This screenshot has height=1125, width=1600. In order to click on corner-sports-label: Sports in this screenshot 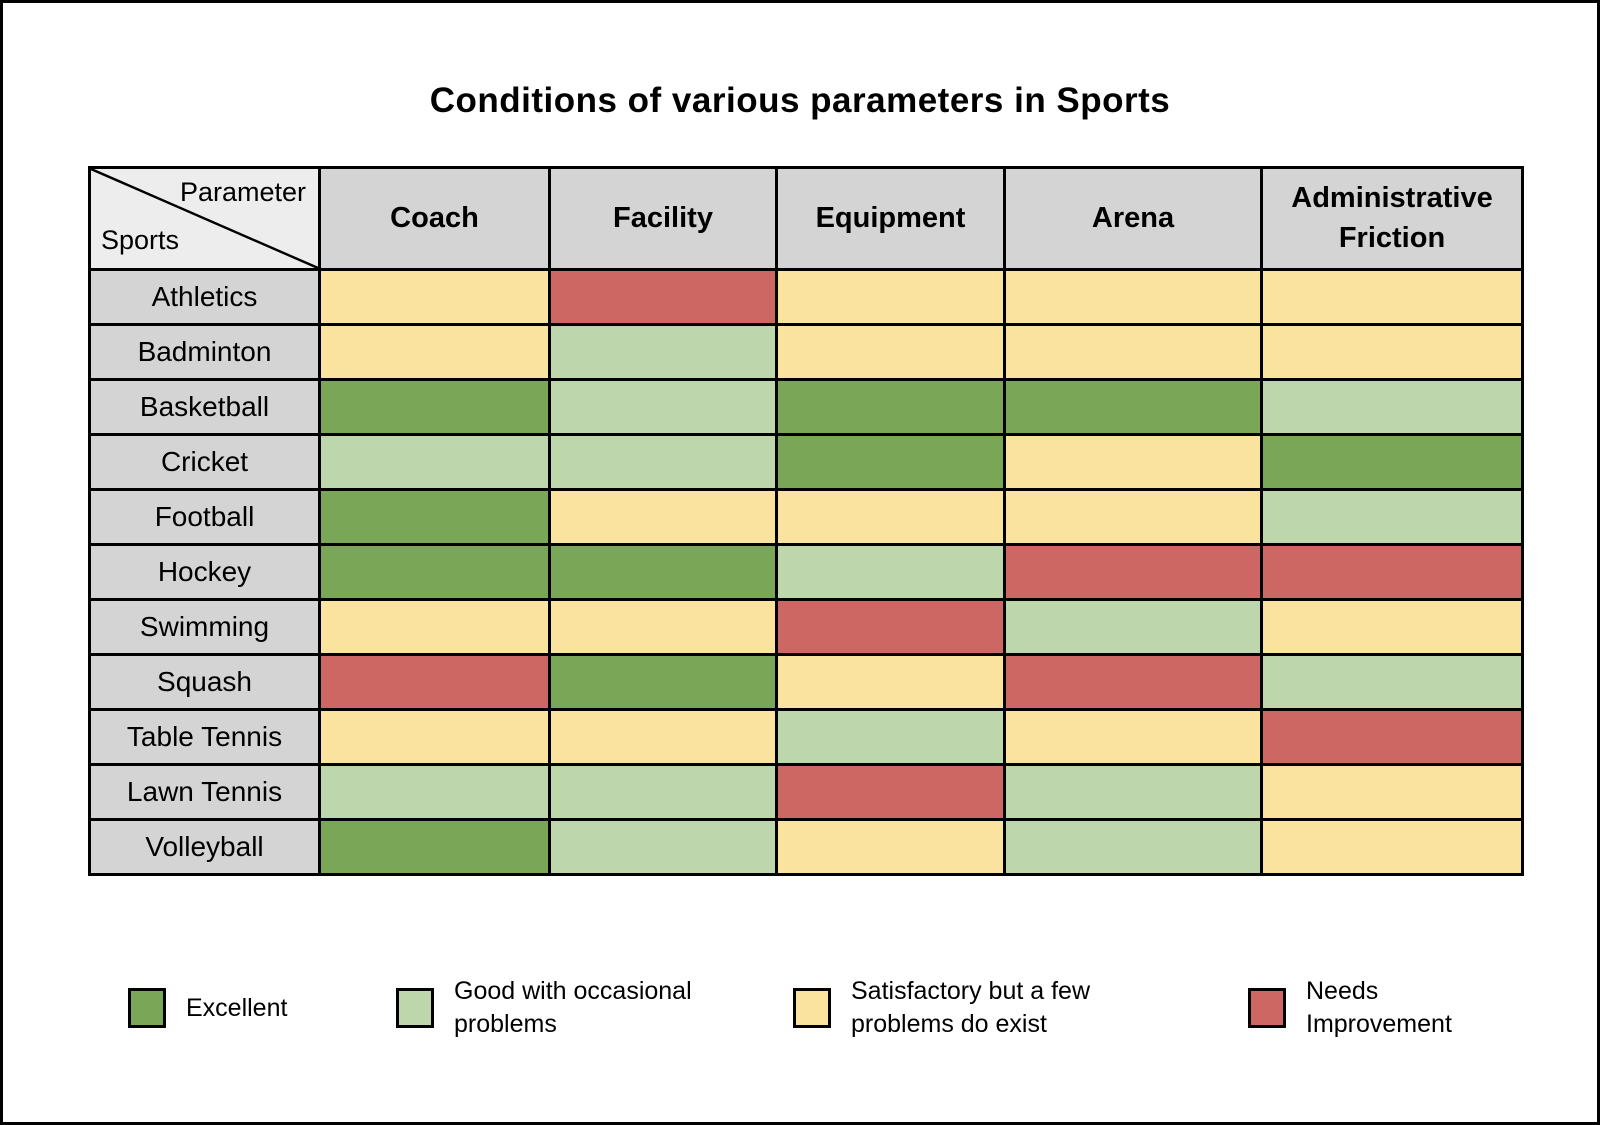, I will do `click(140, 240)`.